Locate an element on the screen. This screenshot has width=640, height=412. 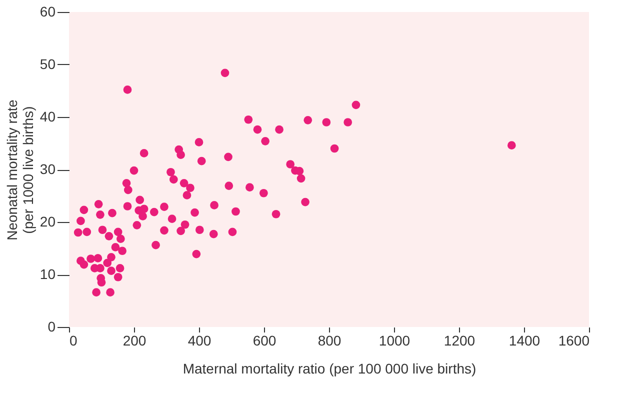
x-tick-label: 1400 is located at coordinates (524, 340).